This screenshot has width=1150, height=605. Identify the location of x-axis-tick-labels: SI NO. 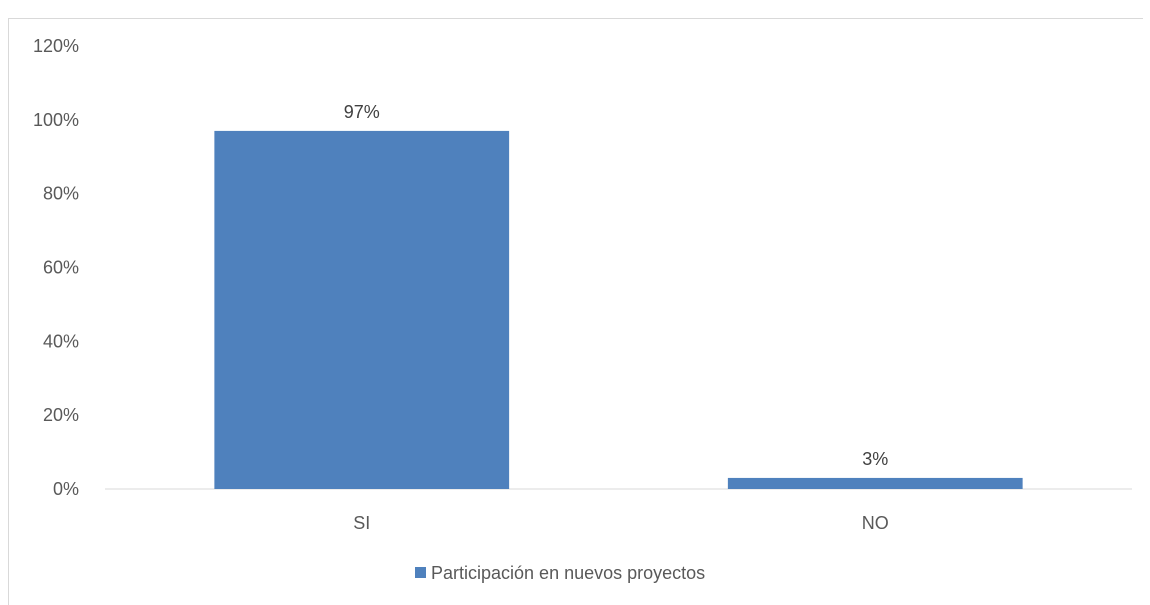
(621, 523).